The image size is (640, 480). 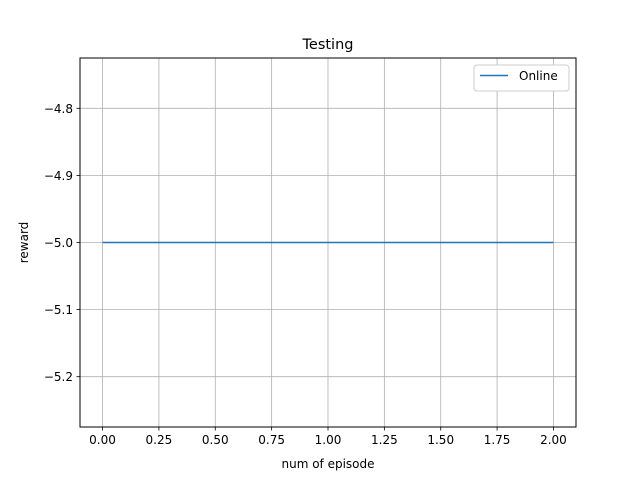 What do you see at coordinates (58, 176) in the screenshot?
I see `y-tick-label: −4.9` at bounding box center [58, 176].